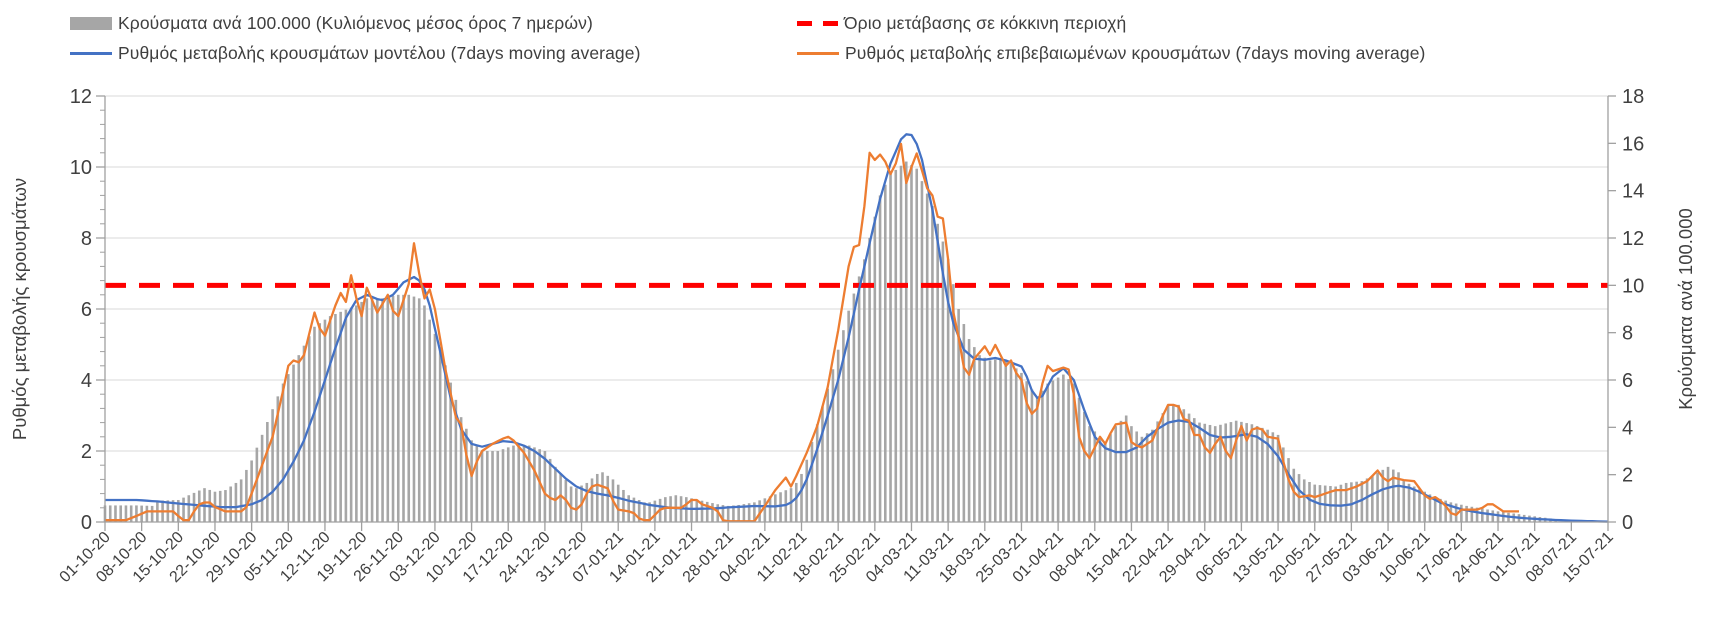  Describe the element at coordinates (19, 309) in the screenshot. I see `left-axis-title: Ρυθμός μεταβολής κρουσμάτων` at that location.